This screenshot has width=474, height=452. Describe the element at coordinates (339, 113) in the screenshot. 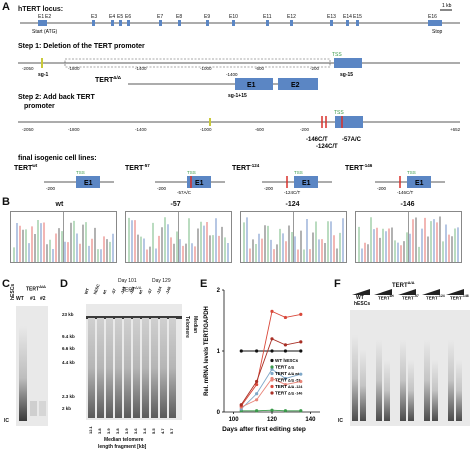

I see `step2-tss: TSS` at that location.